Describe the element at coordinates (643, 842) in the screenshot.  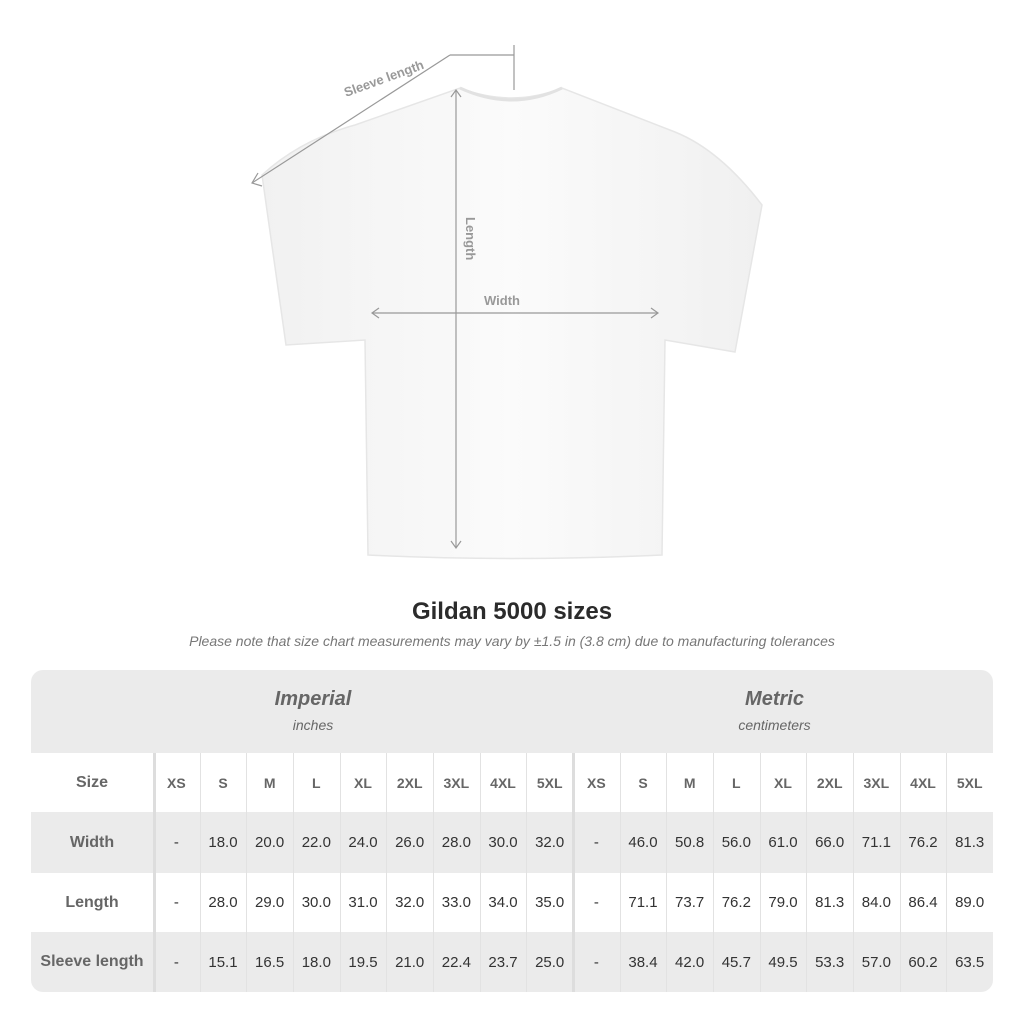
I see `metric-value: 46.0` at that location.